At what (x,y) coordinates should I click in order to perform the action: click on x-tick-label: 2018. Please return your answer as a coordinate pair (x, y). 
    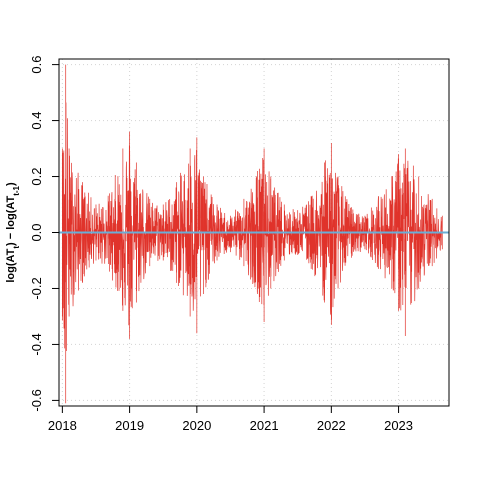
    Looking at the image, I should click on (62, 425).